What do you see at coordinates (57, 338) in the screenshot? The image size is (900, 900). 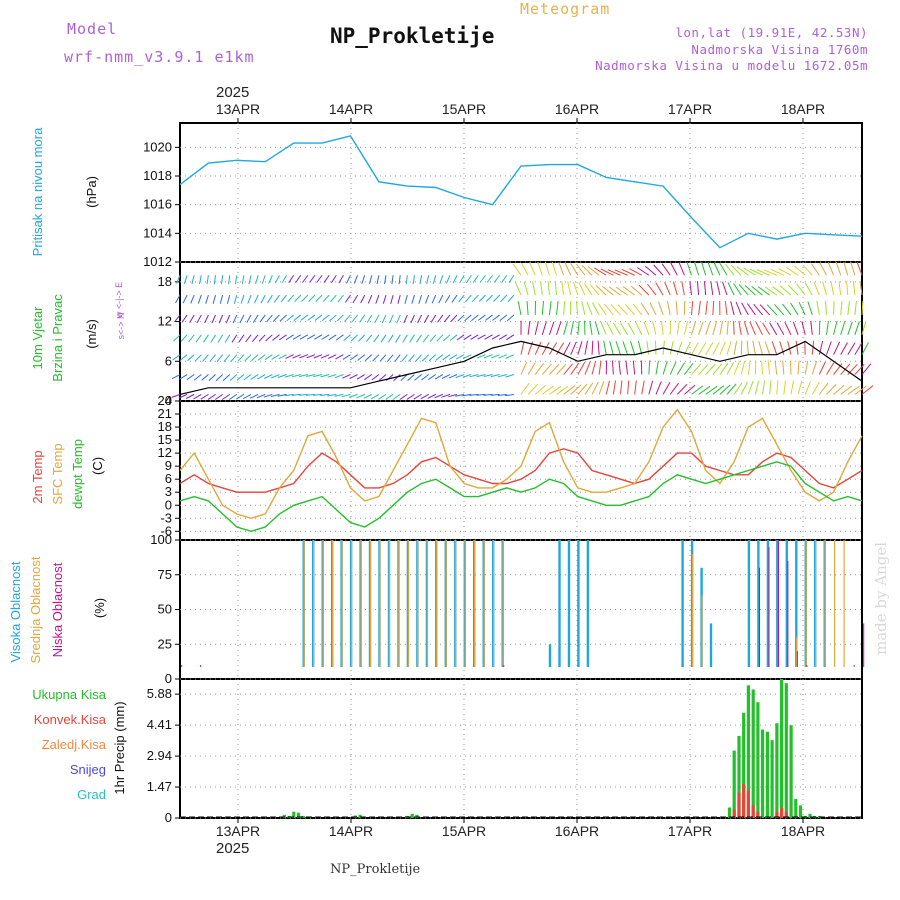 I see `wind-title-sub: Brzina i Pravac` at bounding box center [57, 338].